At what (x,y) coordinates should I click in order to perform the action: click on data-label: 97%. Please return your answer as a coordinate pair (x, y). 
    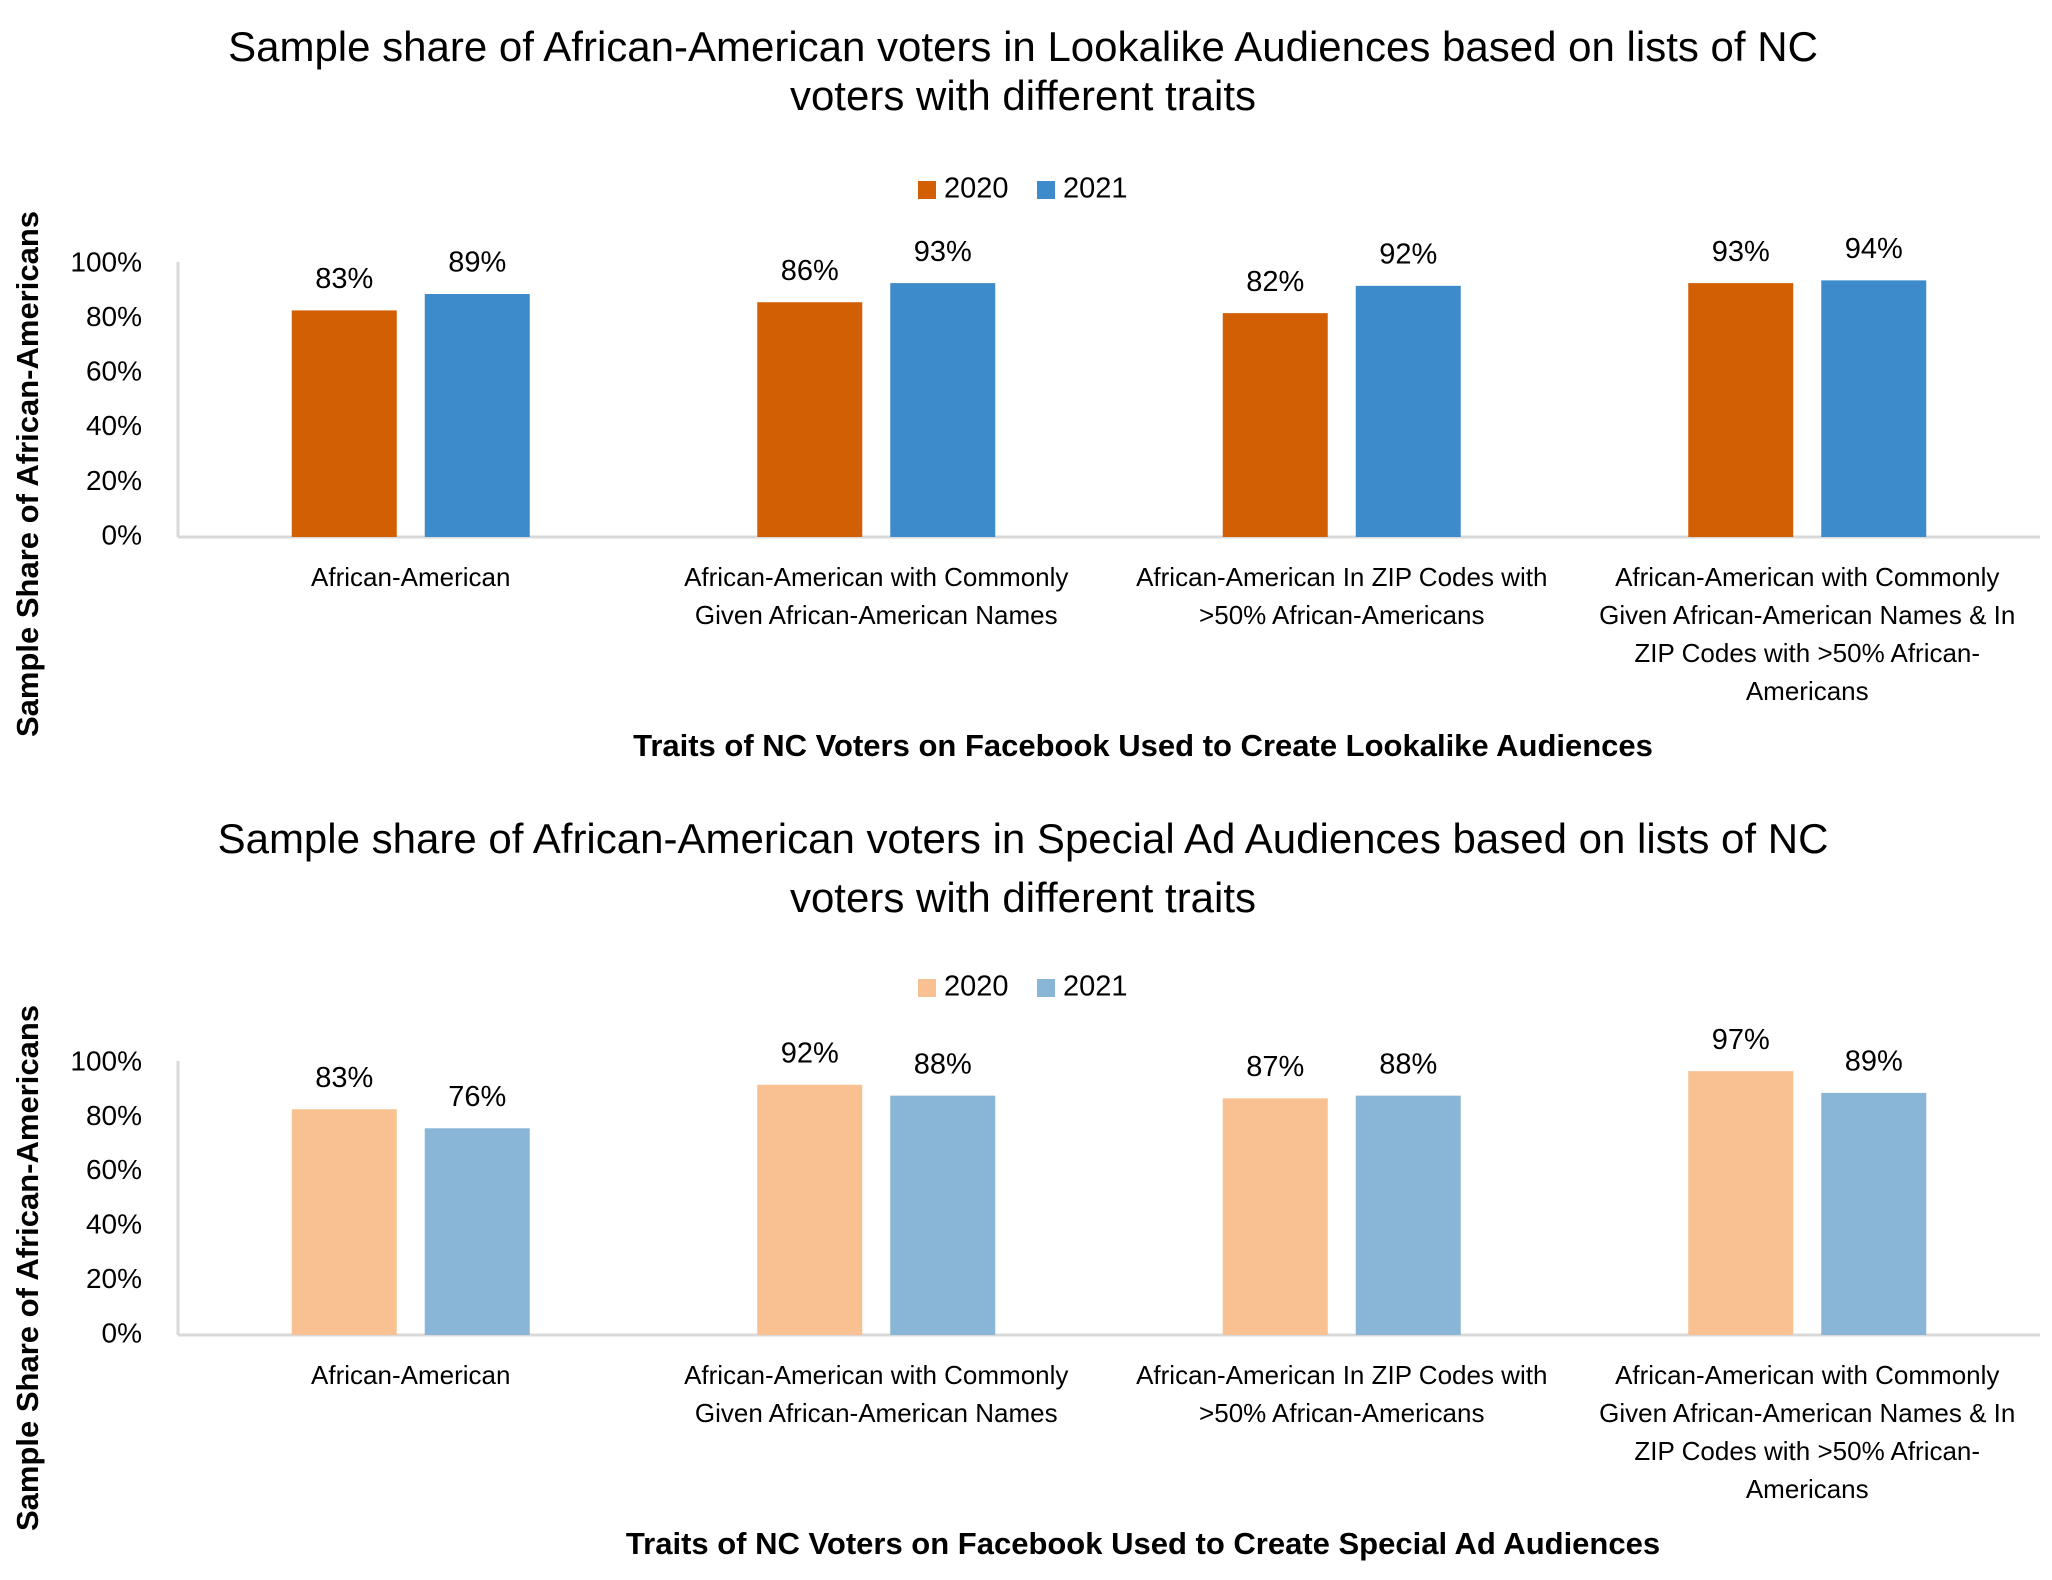
    Looking at the image, I should click on (1741, 1040).